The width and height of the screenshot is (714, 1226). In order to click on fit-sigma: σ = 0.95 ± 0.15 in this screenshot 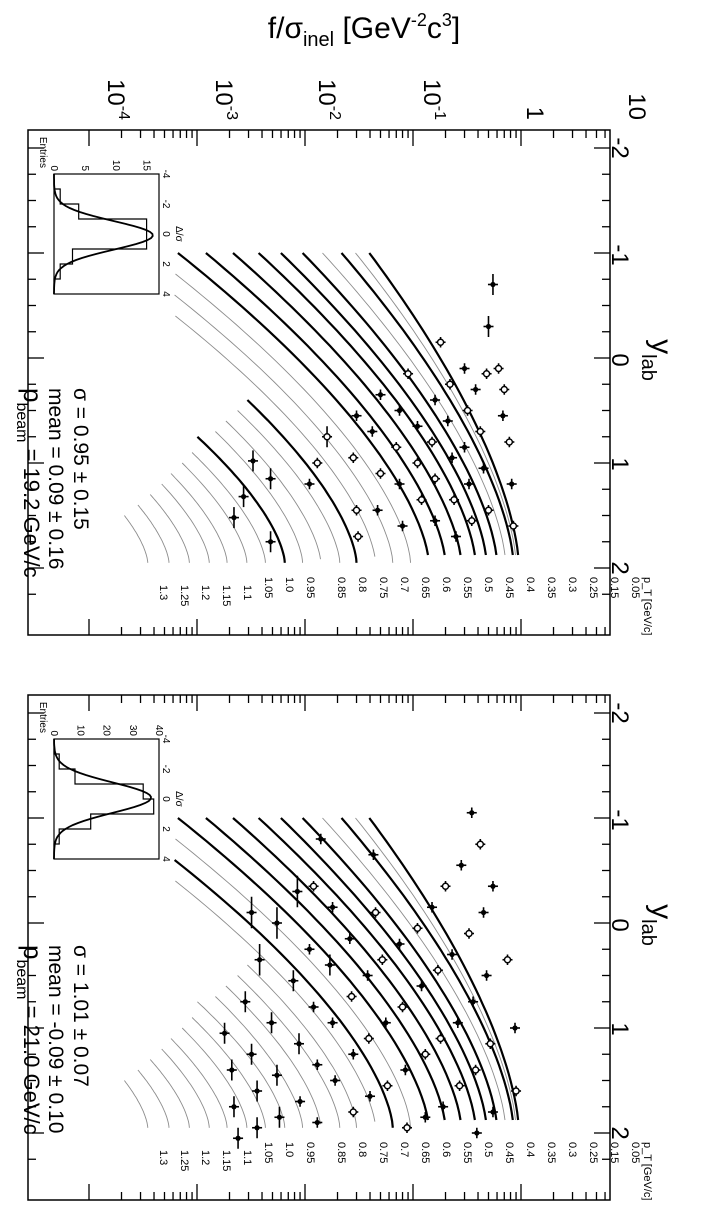, I will do `click(80, 459)`.